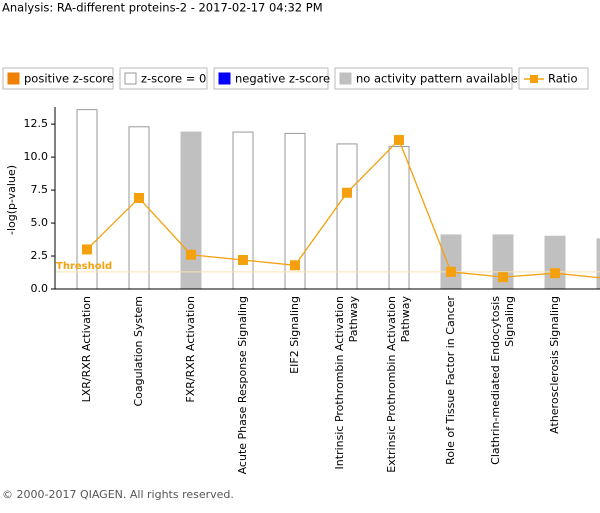 The height and width of the screenshot is (513, 600). Describe the element at coordinates (173, 79) in the screenshot. I see `legend-label: z-score = 0` at that location.